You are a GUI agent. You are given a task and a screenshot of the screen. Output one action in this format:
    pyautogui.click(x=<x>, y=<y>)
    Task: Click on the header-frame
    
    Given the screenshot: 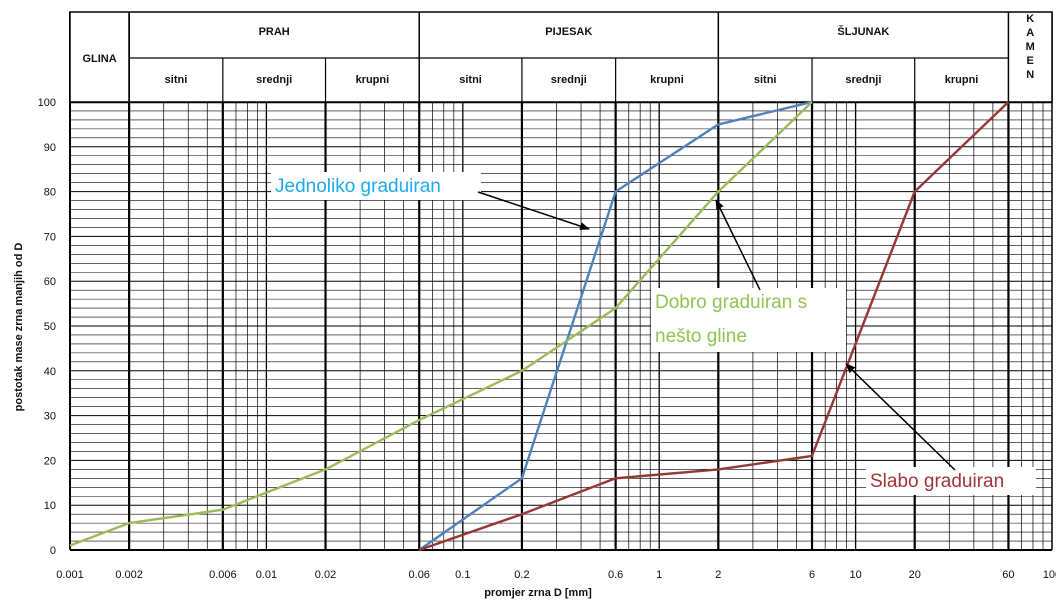 What is the action you would take?
    pyautogui.click(x=561, y=57)
    